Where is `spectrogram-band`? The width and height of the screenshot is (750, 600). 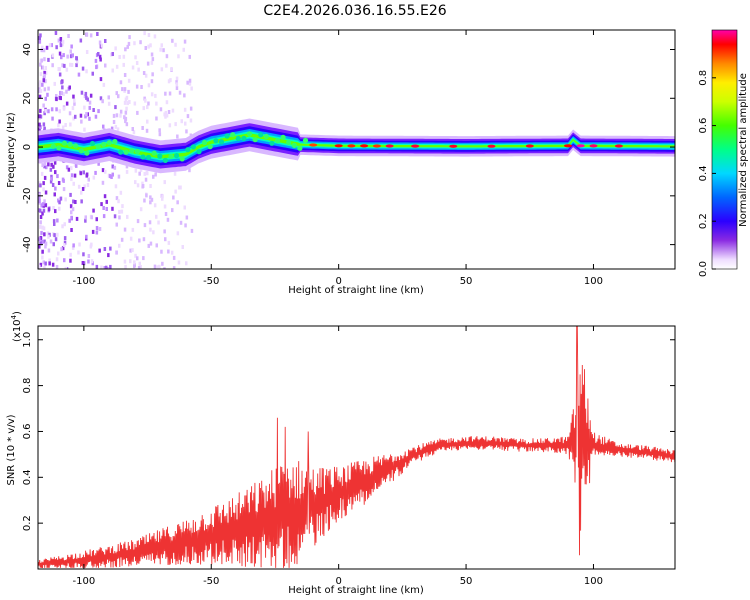
spectrogram-band is located at coordinates (356, 146).